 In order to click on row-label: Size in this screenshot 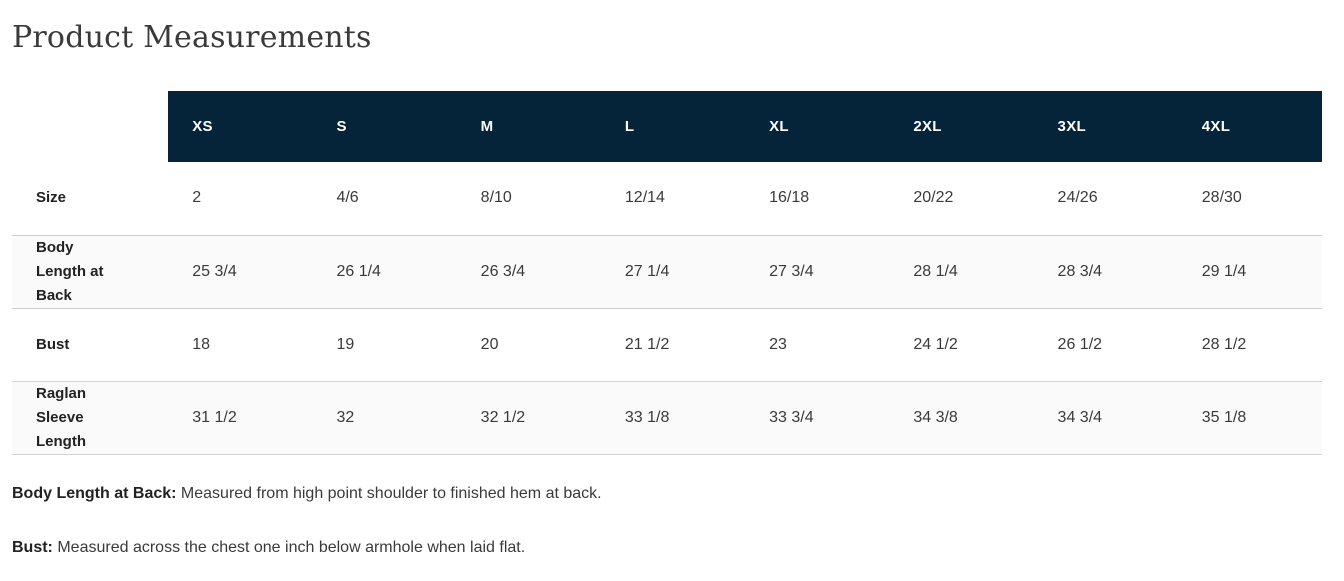, I will do `click(51, 198)`.